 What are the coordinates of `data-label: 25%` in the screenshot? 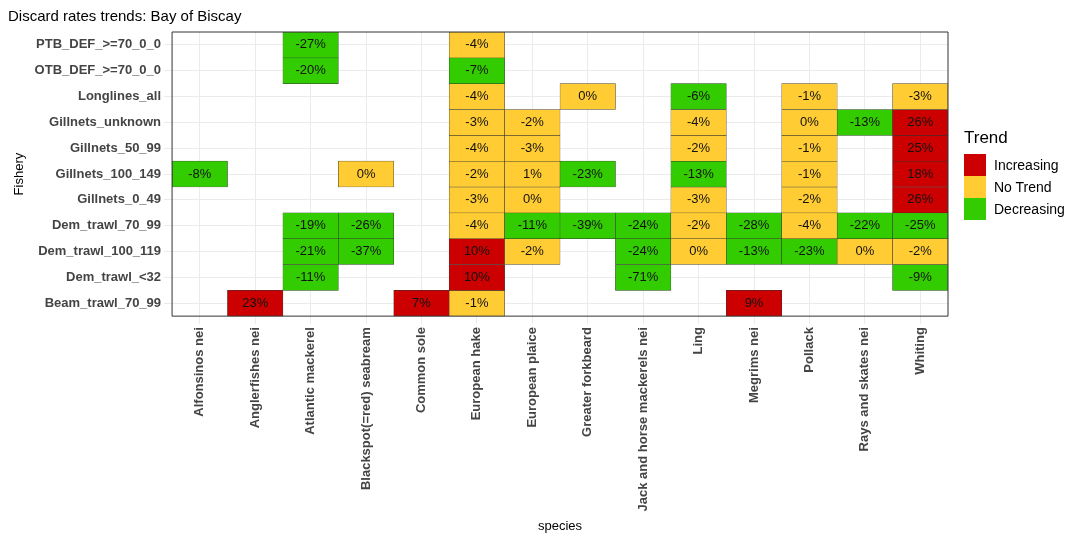 It's located at (920, 147).